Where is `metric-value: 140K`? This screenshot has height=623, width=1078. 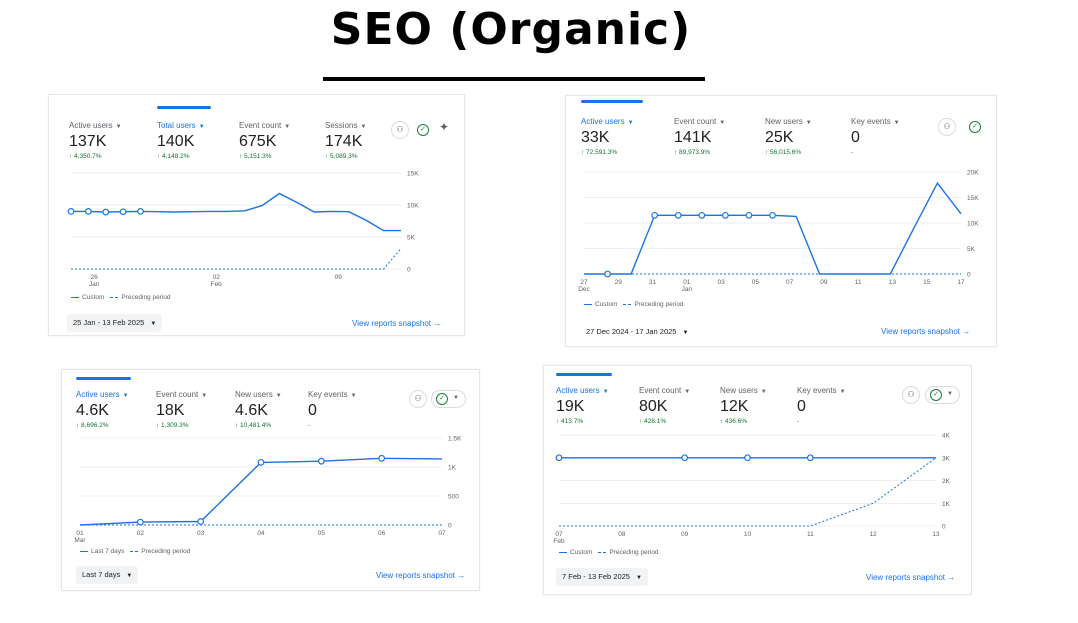
metric-value: 140K is located at coordinates (176, 141).